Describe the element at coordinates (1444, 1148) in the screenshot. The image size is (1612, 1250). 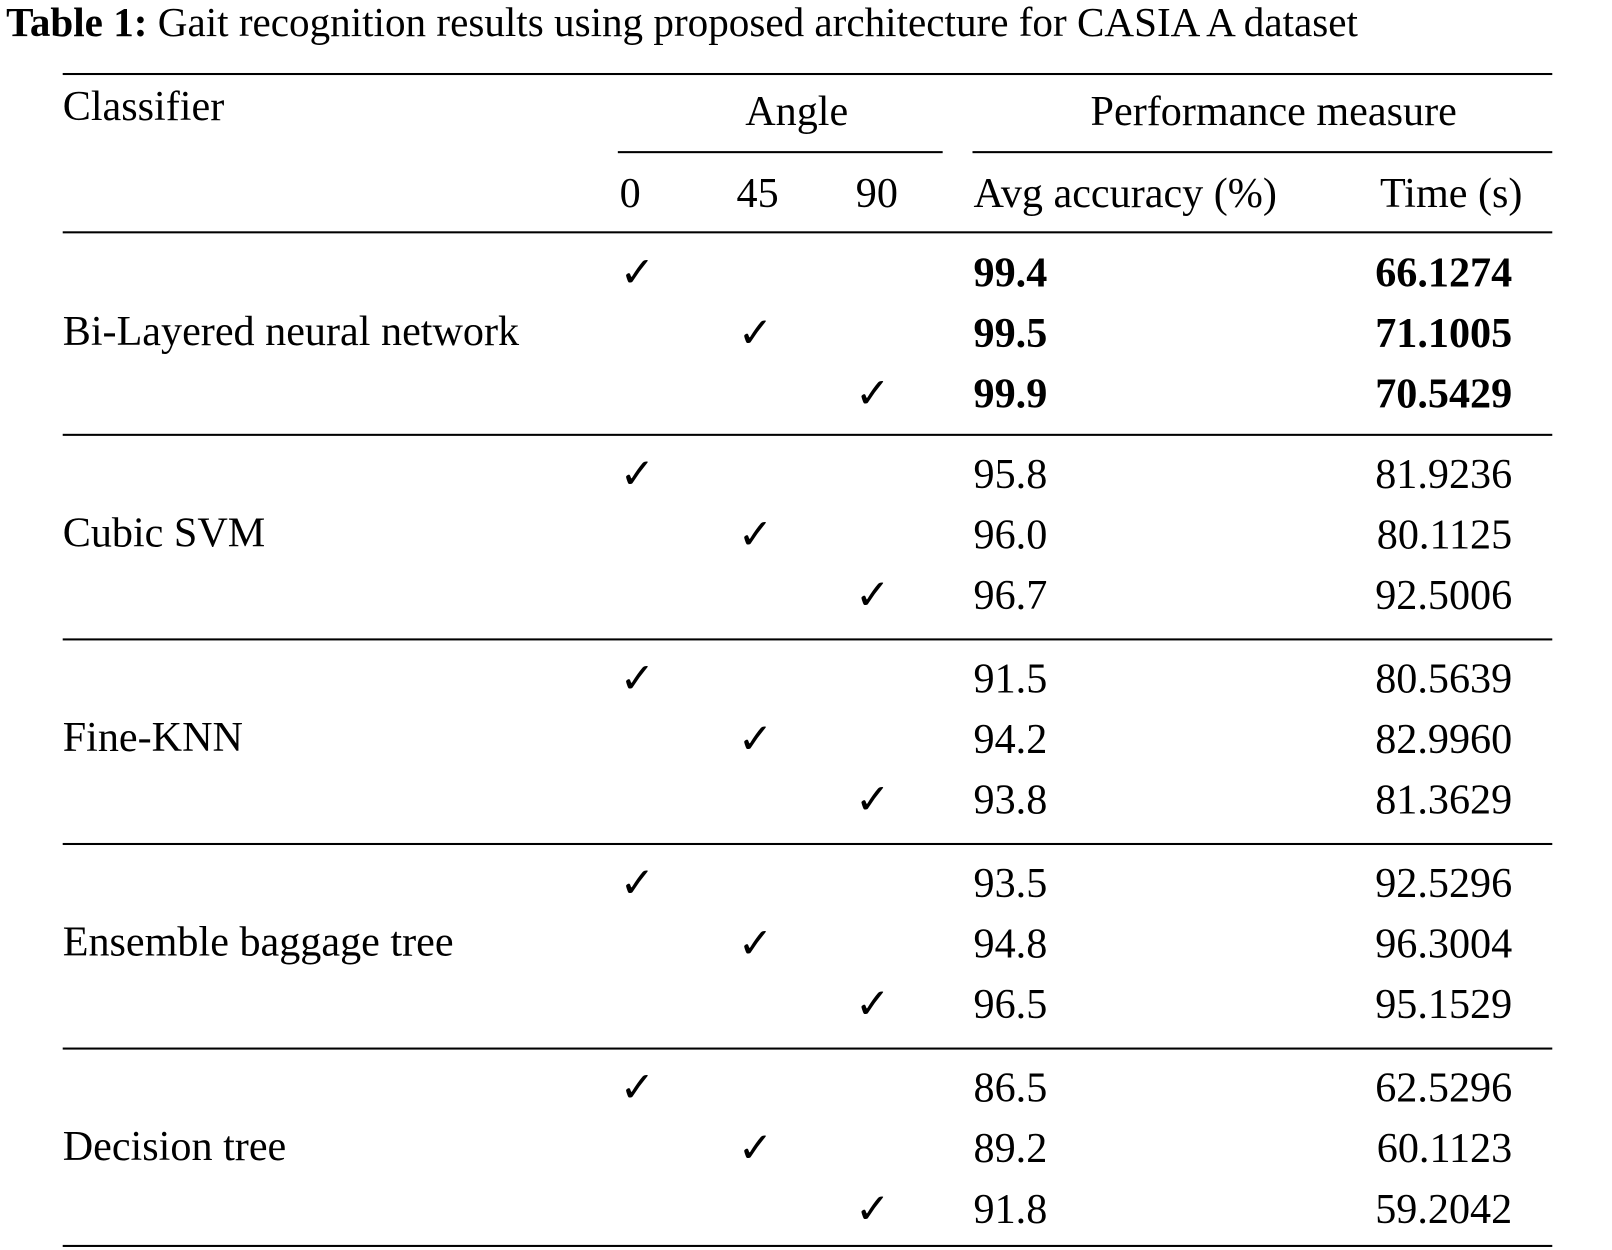
I see `time-cell: 60.1123` at that location.